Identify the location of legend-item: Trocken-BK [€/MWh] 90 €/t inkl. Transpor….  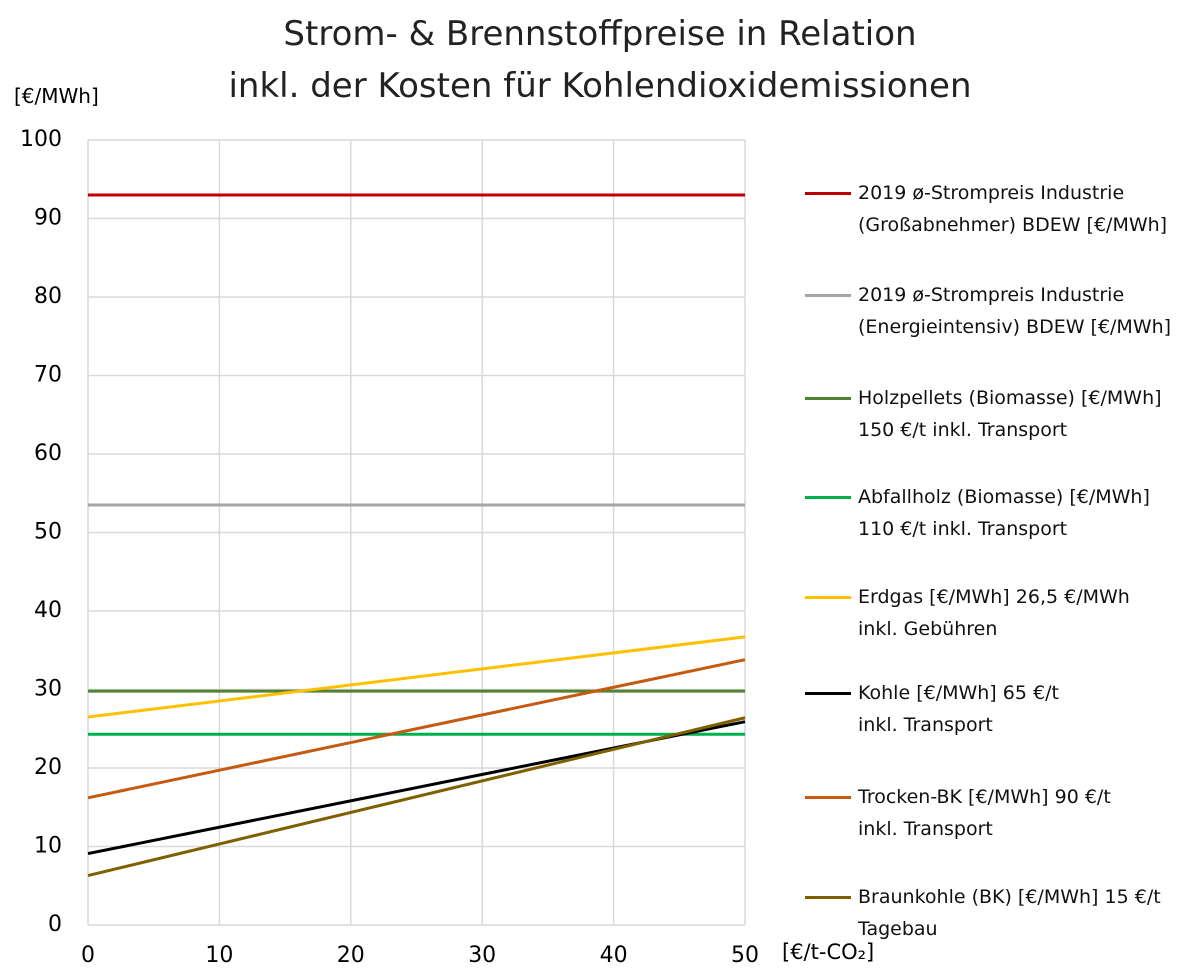
(958, 813).